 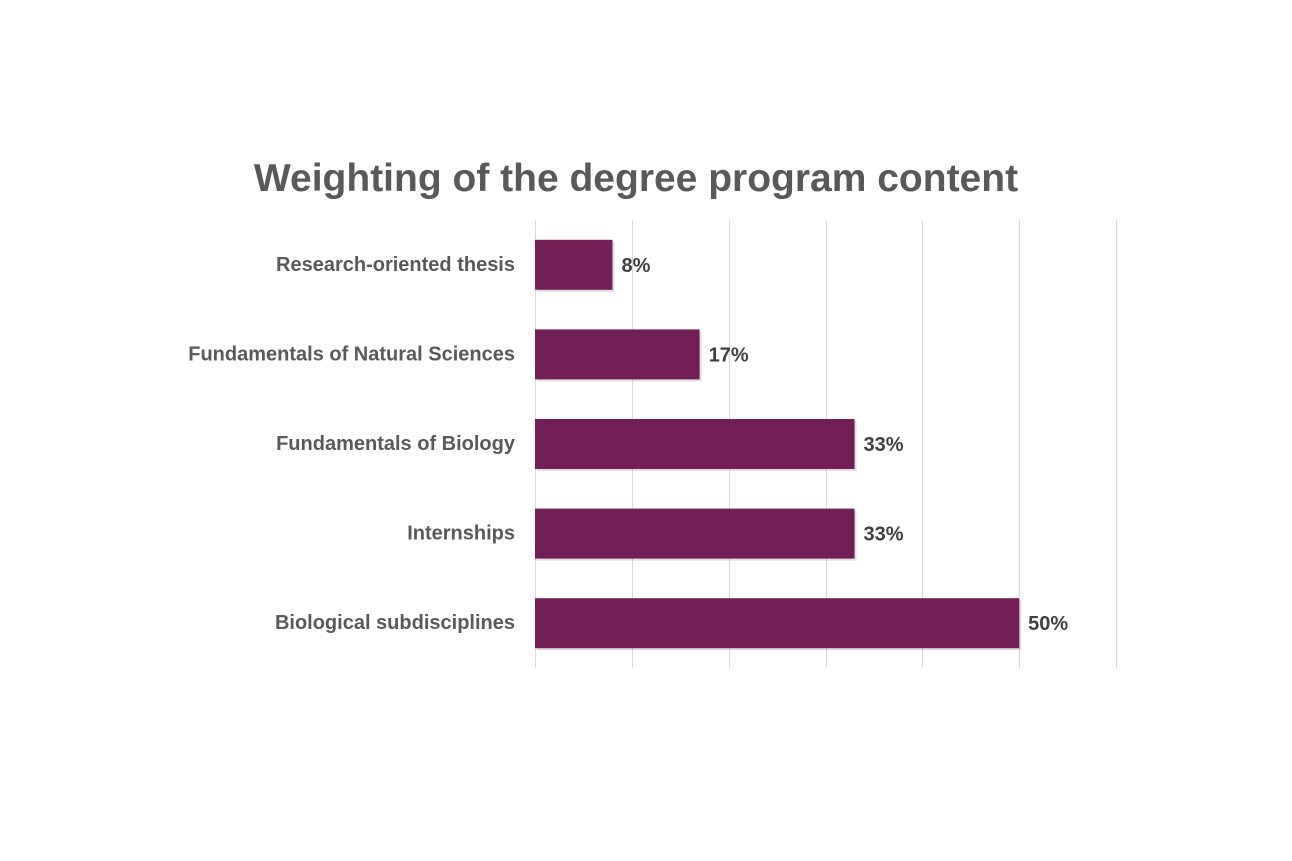 What do you see at coordinates (461, 534) in the screenshot?
I see `category-label: Internships` at bounding box center [461, 534].